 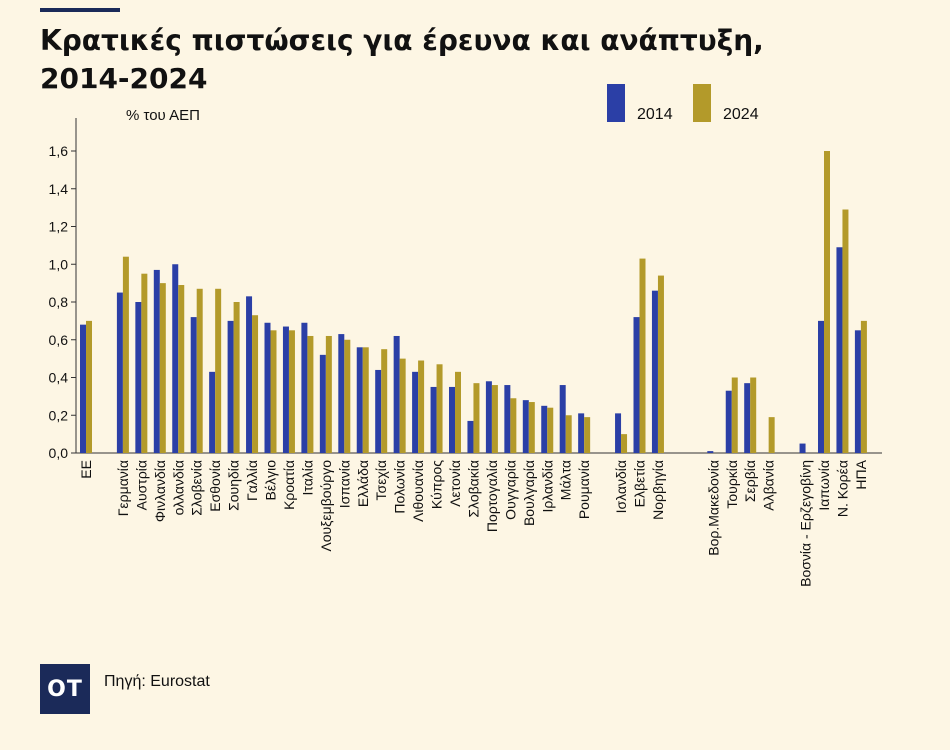 I want to click on x-tick-label: Τουρκία, so click(x=732, y=484).